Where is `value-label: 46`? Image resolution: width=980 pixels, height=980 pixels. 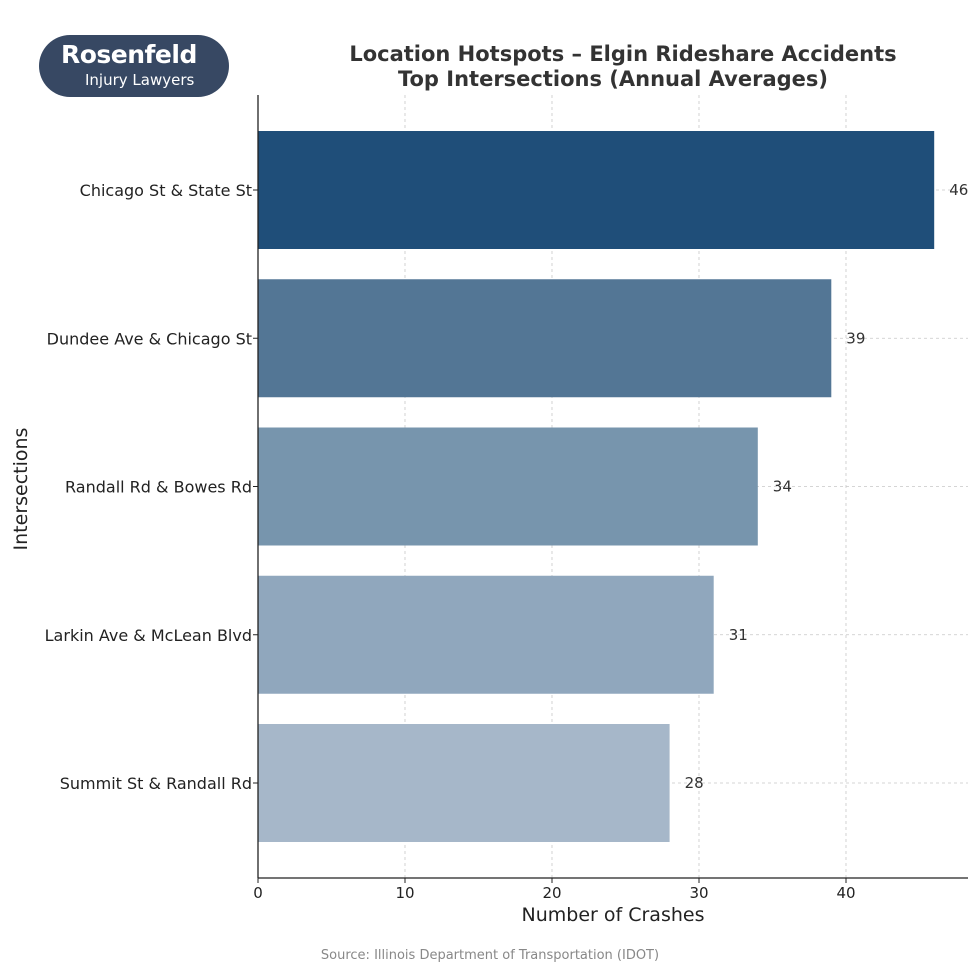
value-label: 46 is located at coordinates (958, 190).